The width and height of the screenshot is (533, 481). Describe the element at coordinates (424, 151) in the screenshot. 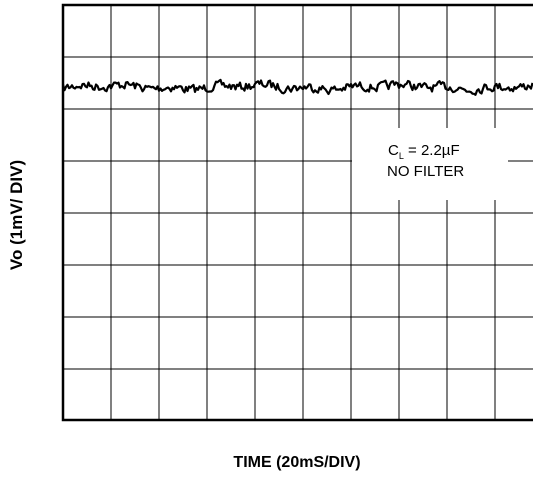

I see `annotation-cl: CL = 2.2µF` at that location.